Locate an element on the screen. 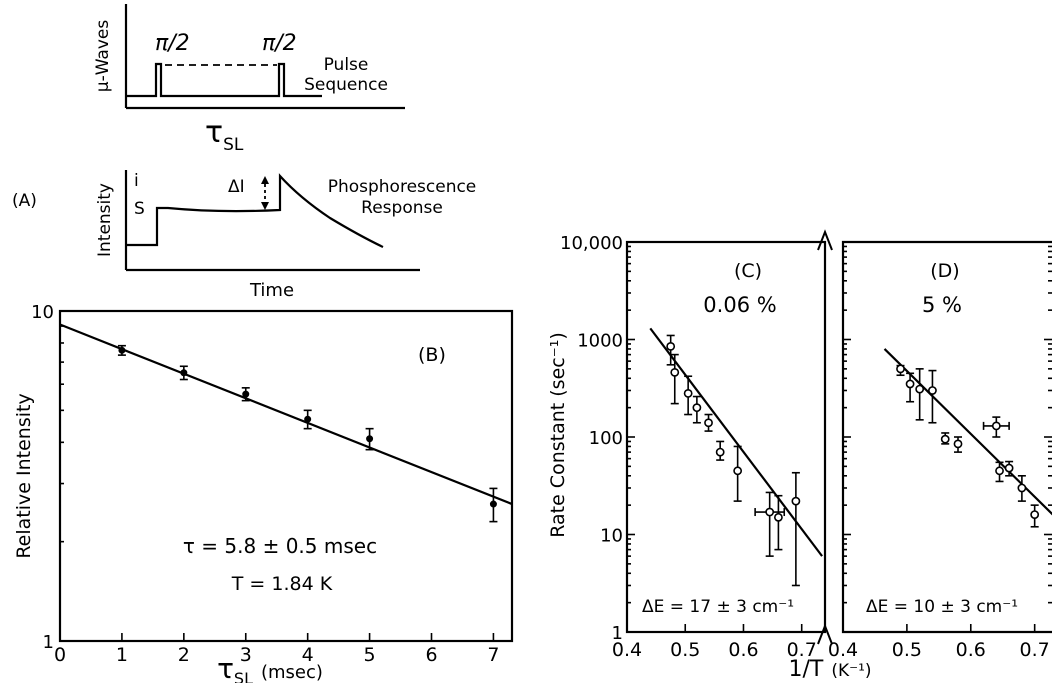  panel-b-x-tick-label-4: 4 is located at coordinates (308, 655).